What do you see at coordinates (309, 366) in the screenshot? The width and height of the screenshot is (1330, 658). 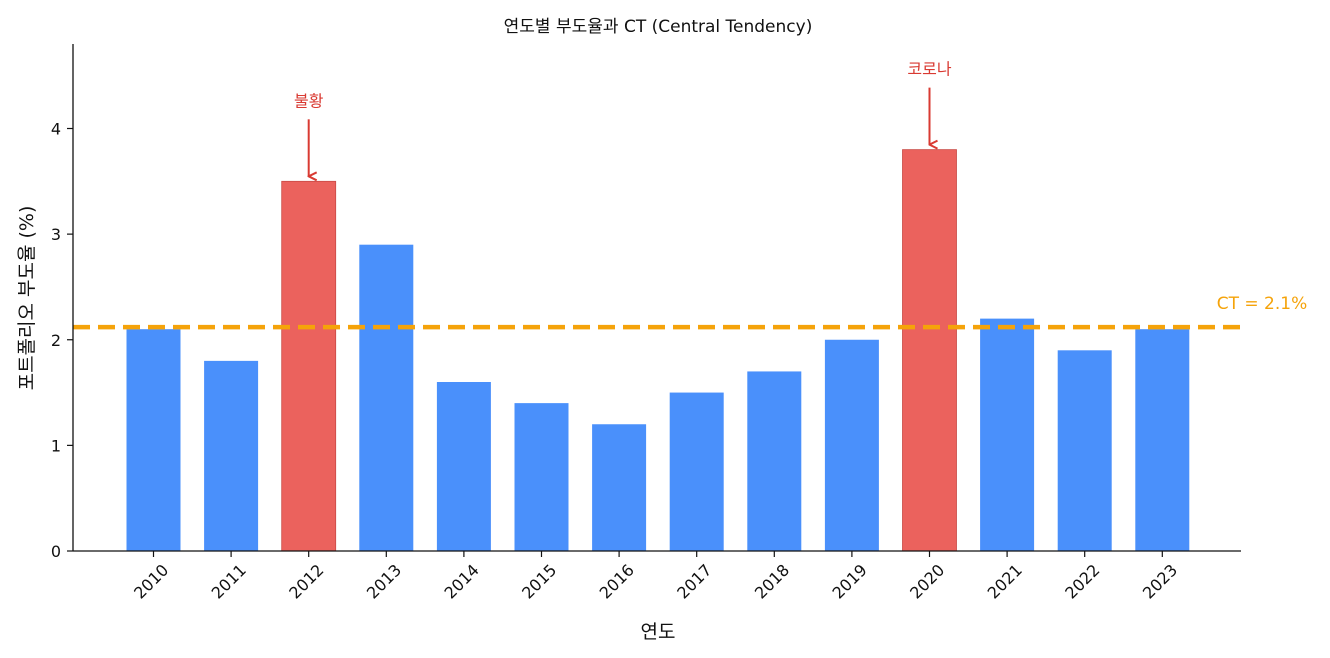 I see `bar-2012` at bounding box center [309, 366].